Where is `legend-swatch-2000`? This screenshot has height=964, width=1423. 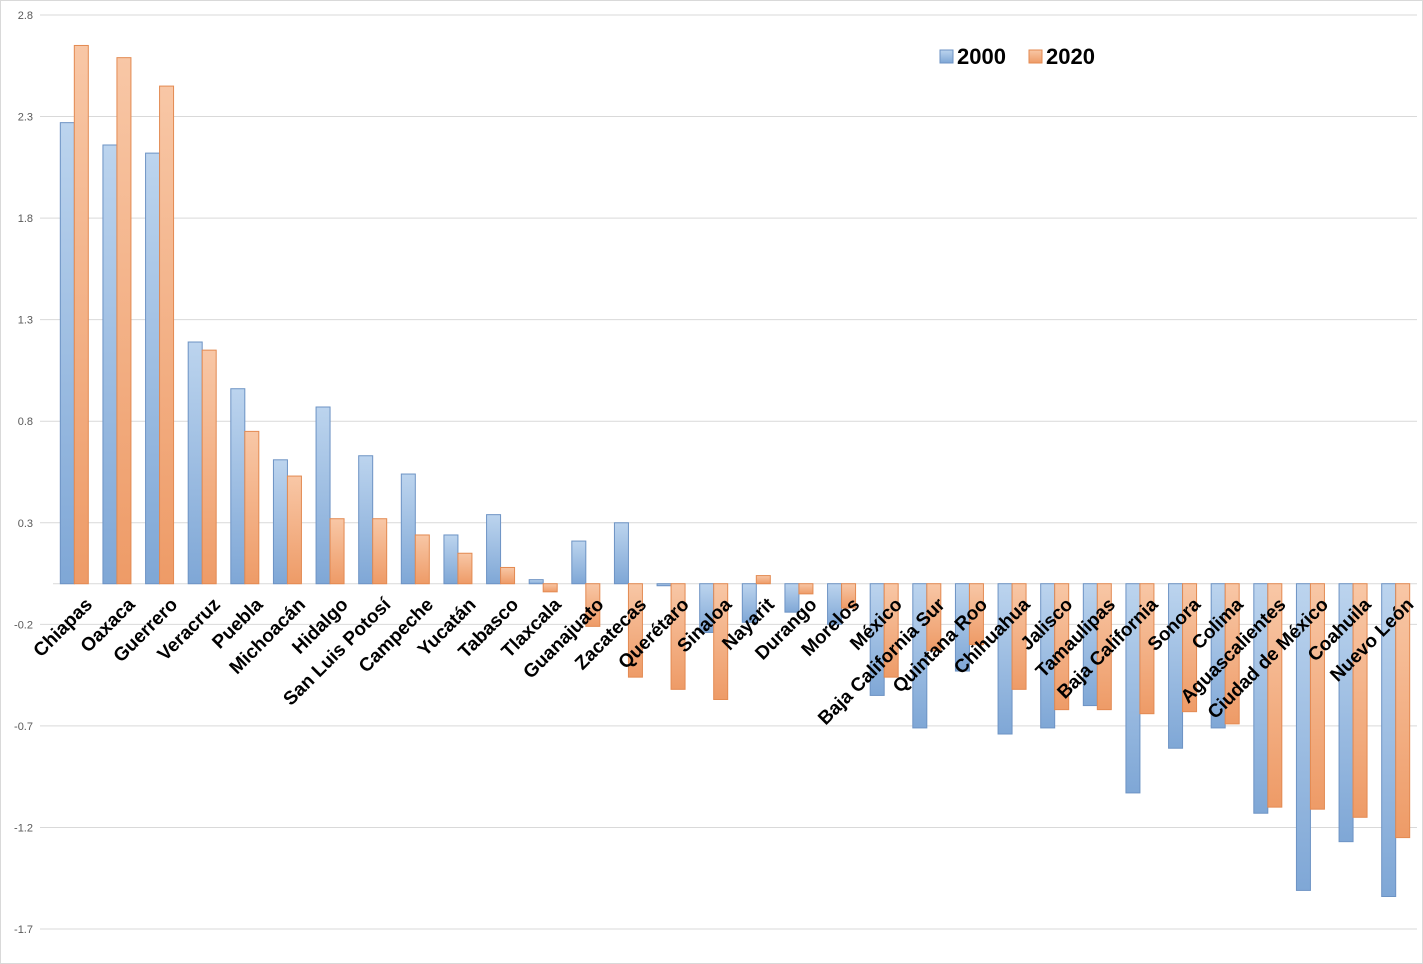
legend-swatch-2000 is located at coordinates (946, 56).